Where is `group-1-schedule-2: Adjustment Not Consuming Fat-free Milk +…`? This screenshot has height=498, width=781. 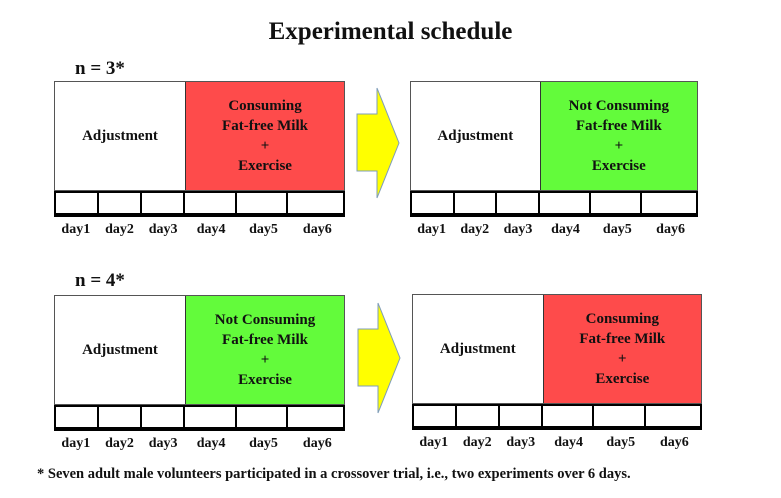
group-1-schedule-2: Adjustment Not Consuming Fat-free Milk +… is located at coordinates (554, 159).